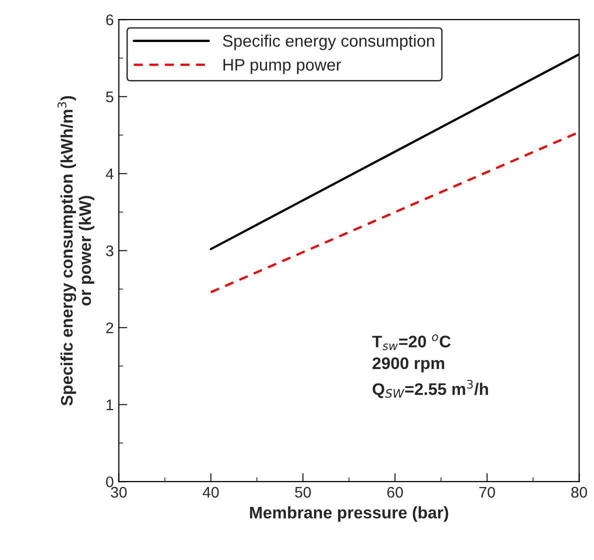 The image size is (594, 560). What do you see at coordinates (303, 492) in the screenshot?
I see `x-tick-label: 50` at bounding box center [303, 492].